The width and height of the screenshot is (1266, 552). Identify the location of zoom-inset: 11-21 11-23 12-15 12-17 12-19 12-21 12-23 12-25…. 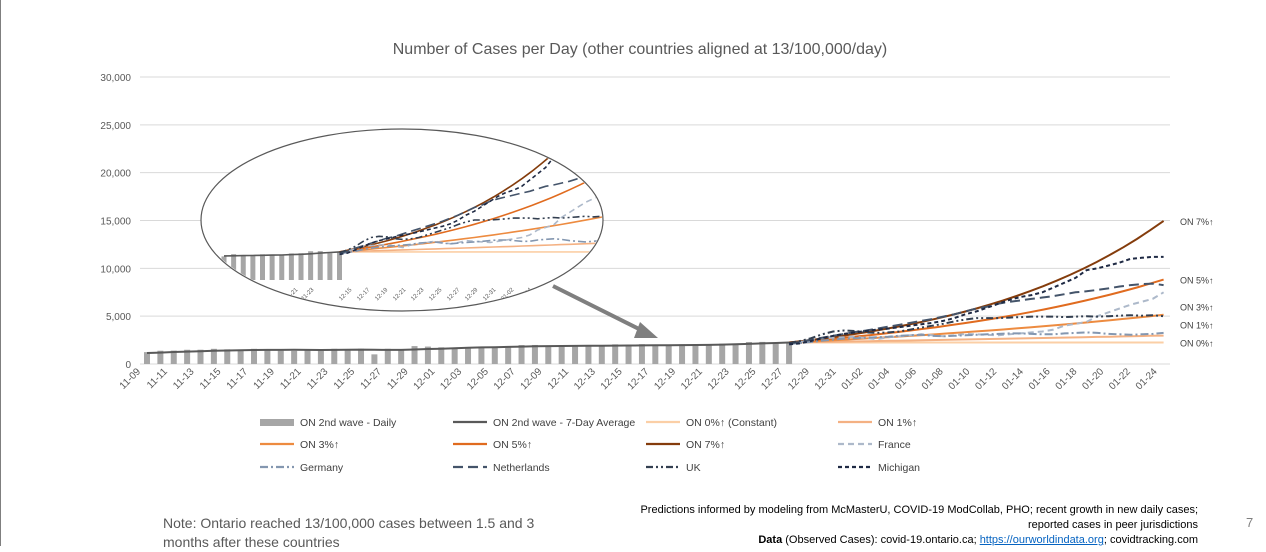
(402, 220).